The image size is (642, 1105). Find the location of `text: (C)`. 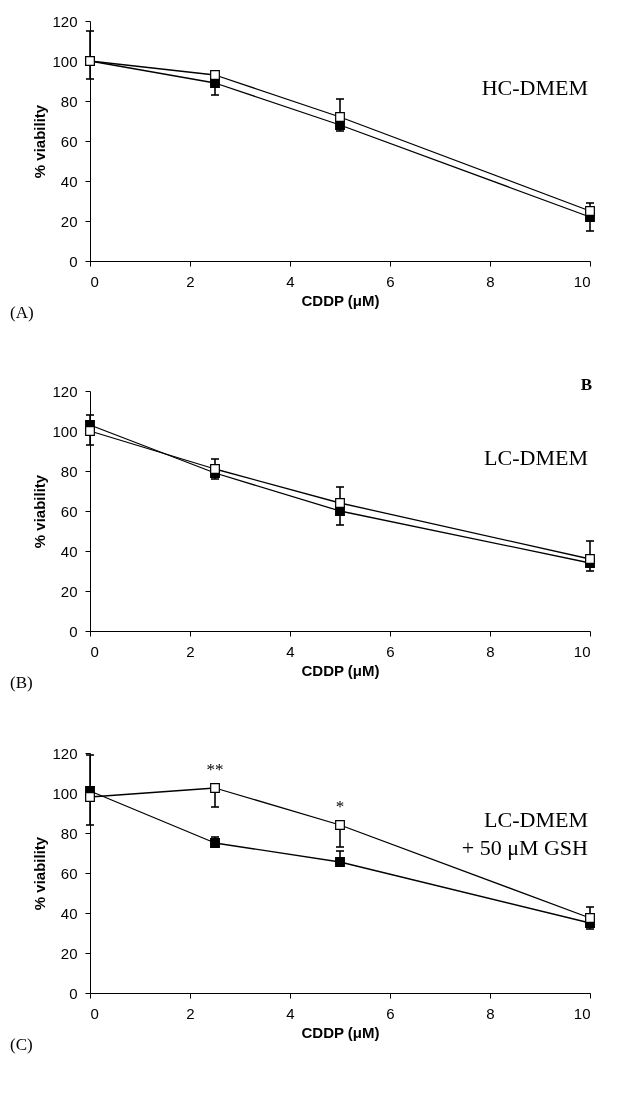

text: (C) is located at coordinates (21, 1044).